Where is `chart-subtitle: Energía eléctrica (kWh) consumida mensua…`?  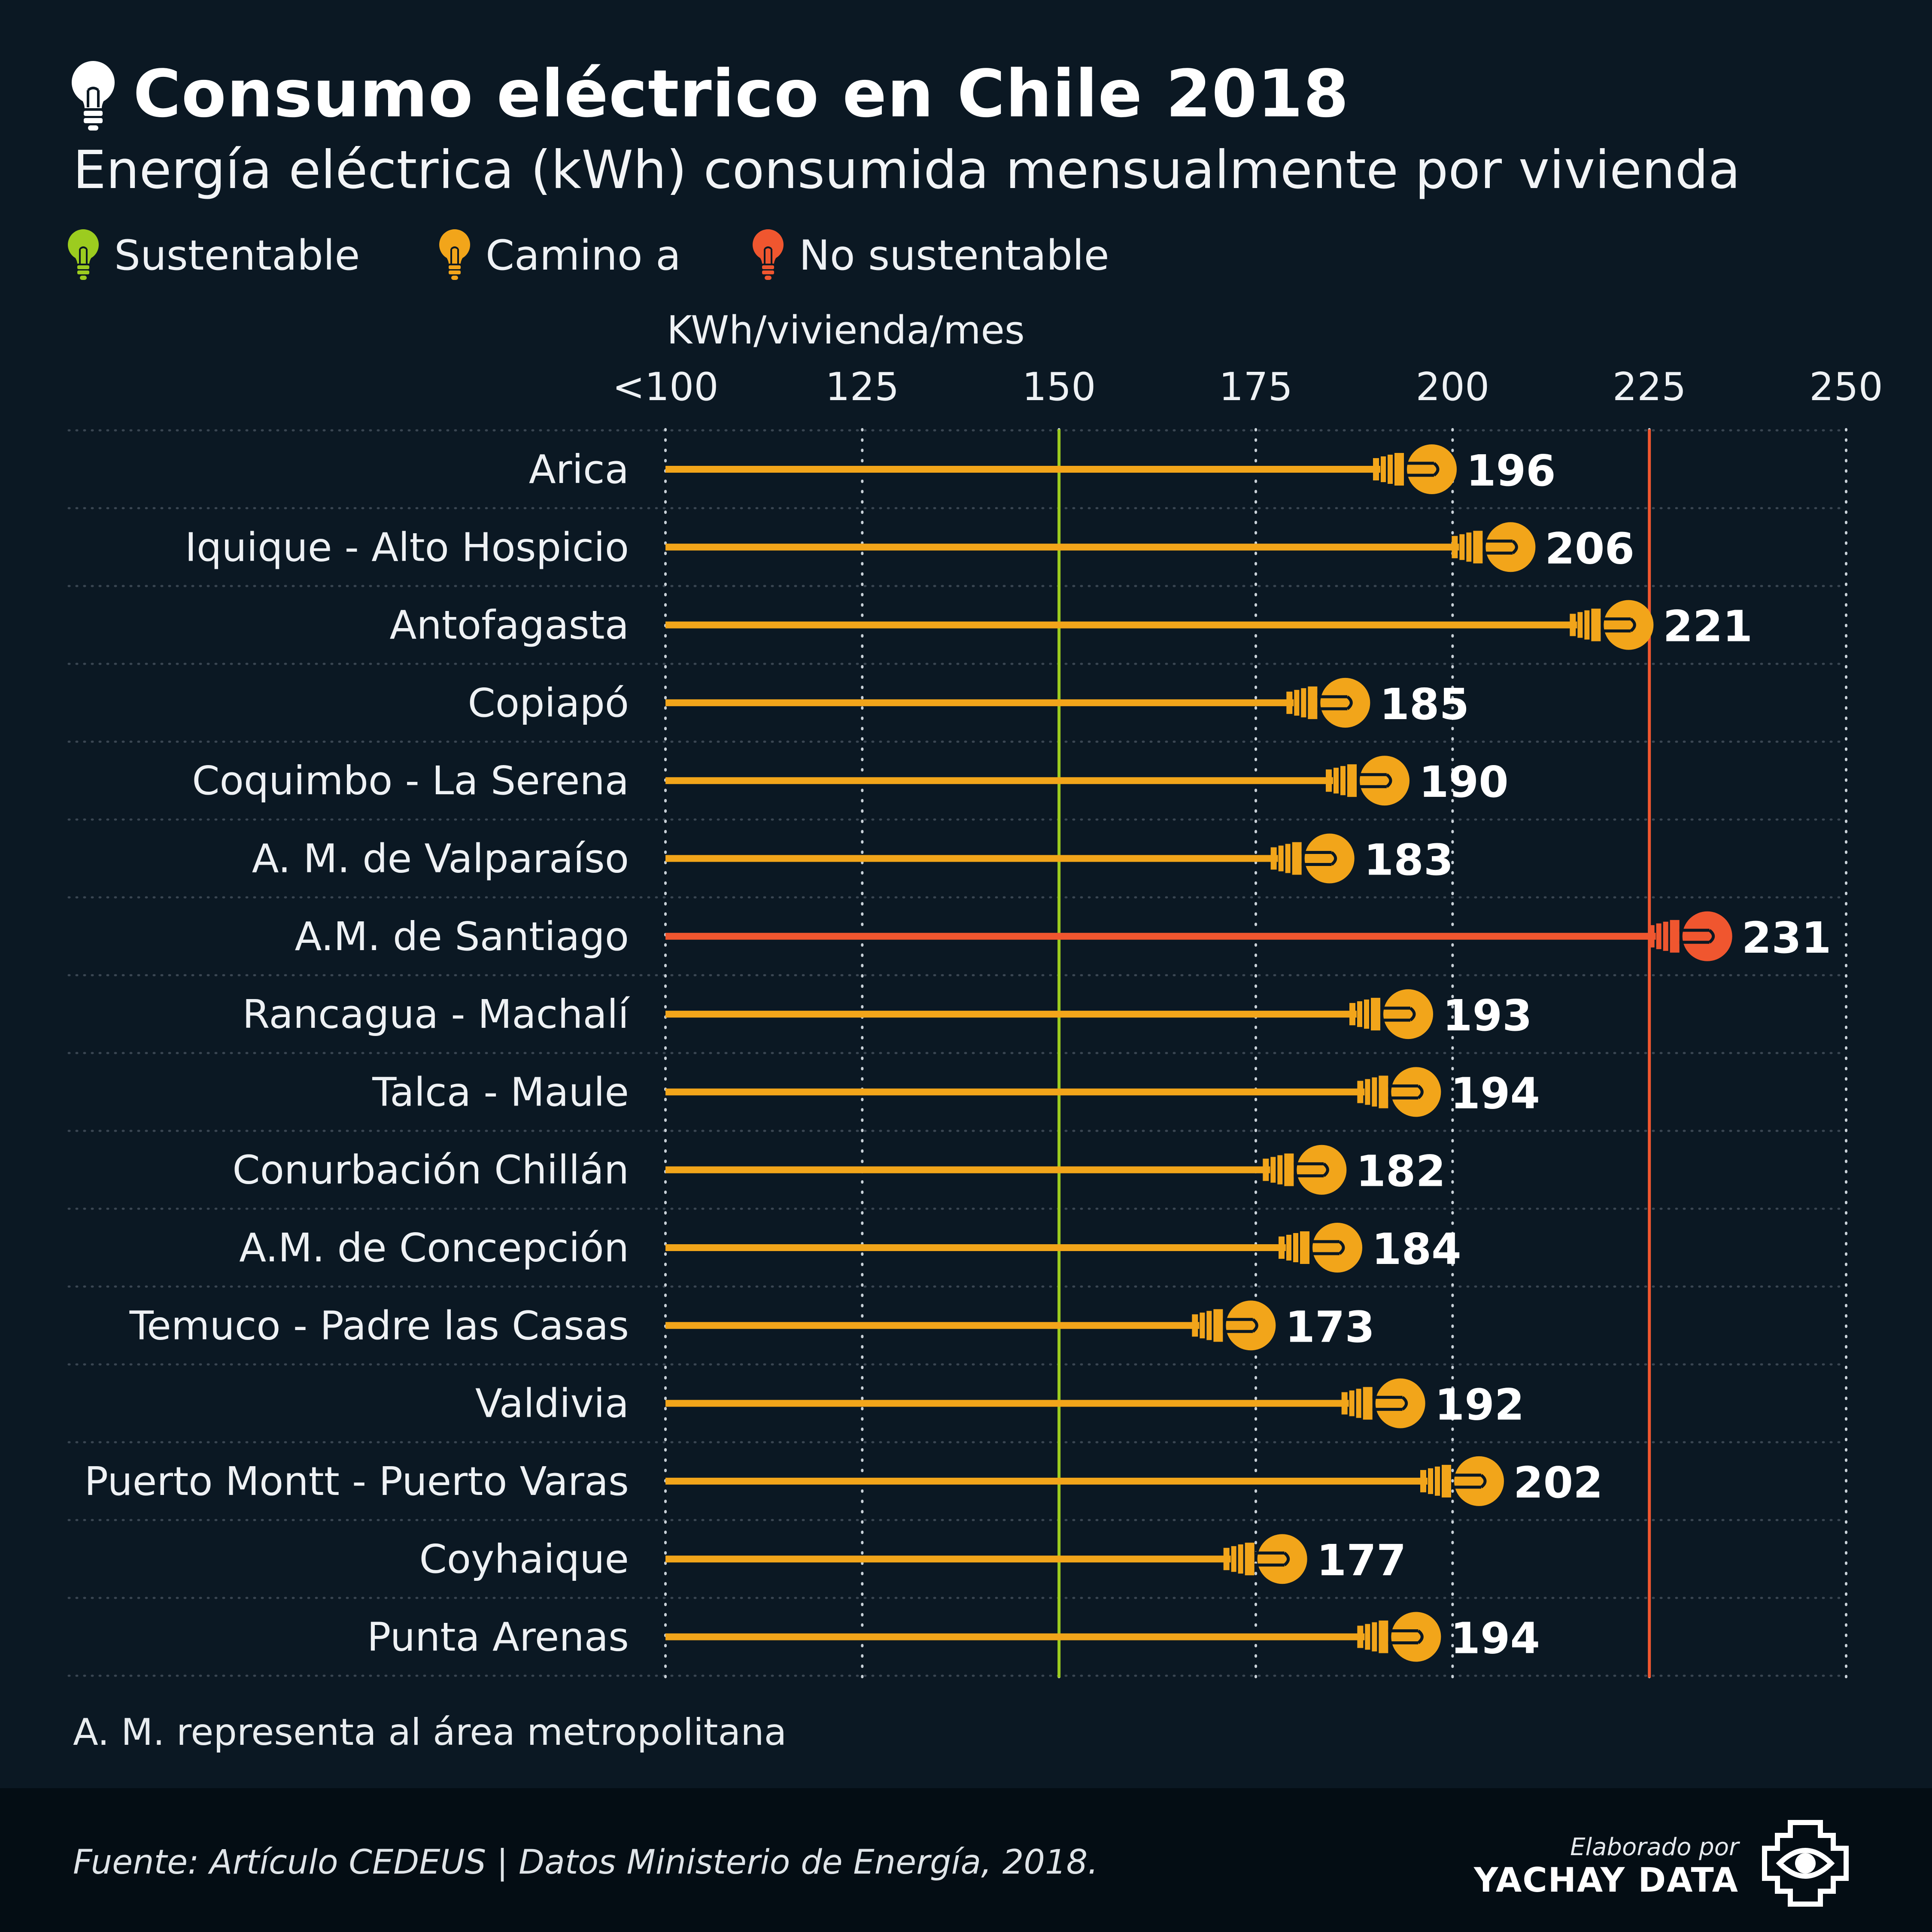 chart-subtitle: Energía eléctrica (kWh) consumida mensua… is located at coordinates (907, 170).